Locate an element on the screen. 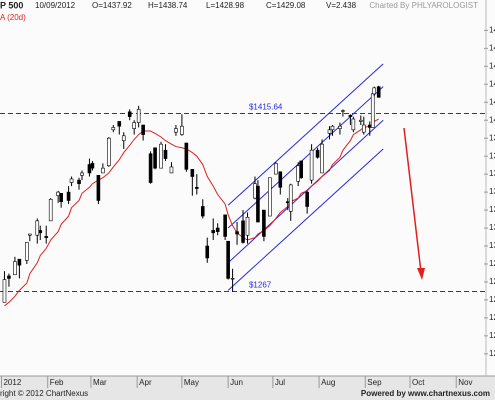  x-tick-label: Jul is located at coordinates (280, 382).